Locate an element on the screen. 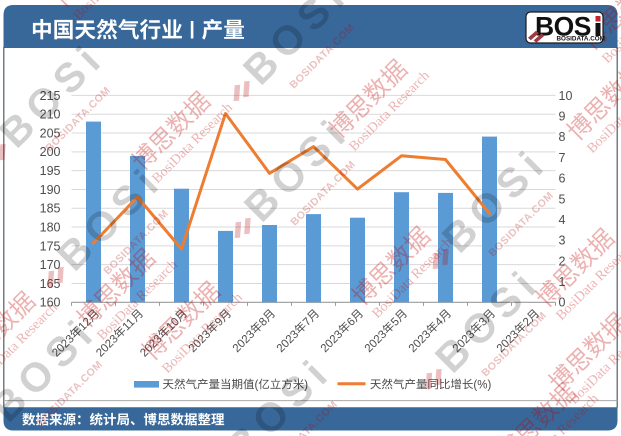  svg-text: 7 is located at coordinates (562, 158).